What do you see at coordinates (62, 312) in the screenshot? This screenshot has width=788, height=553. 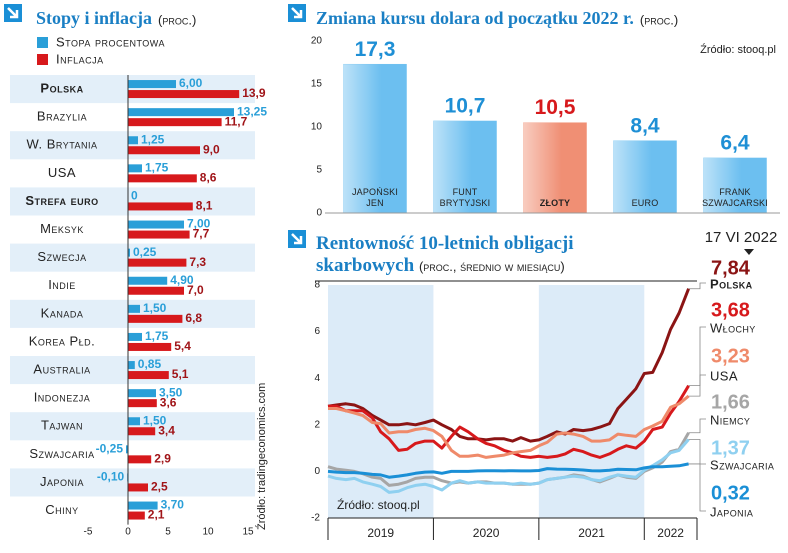 I see `category-label: Kanada` at bounding box center [62, 312].